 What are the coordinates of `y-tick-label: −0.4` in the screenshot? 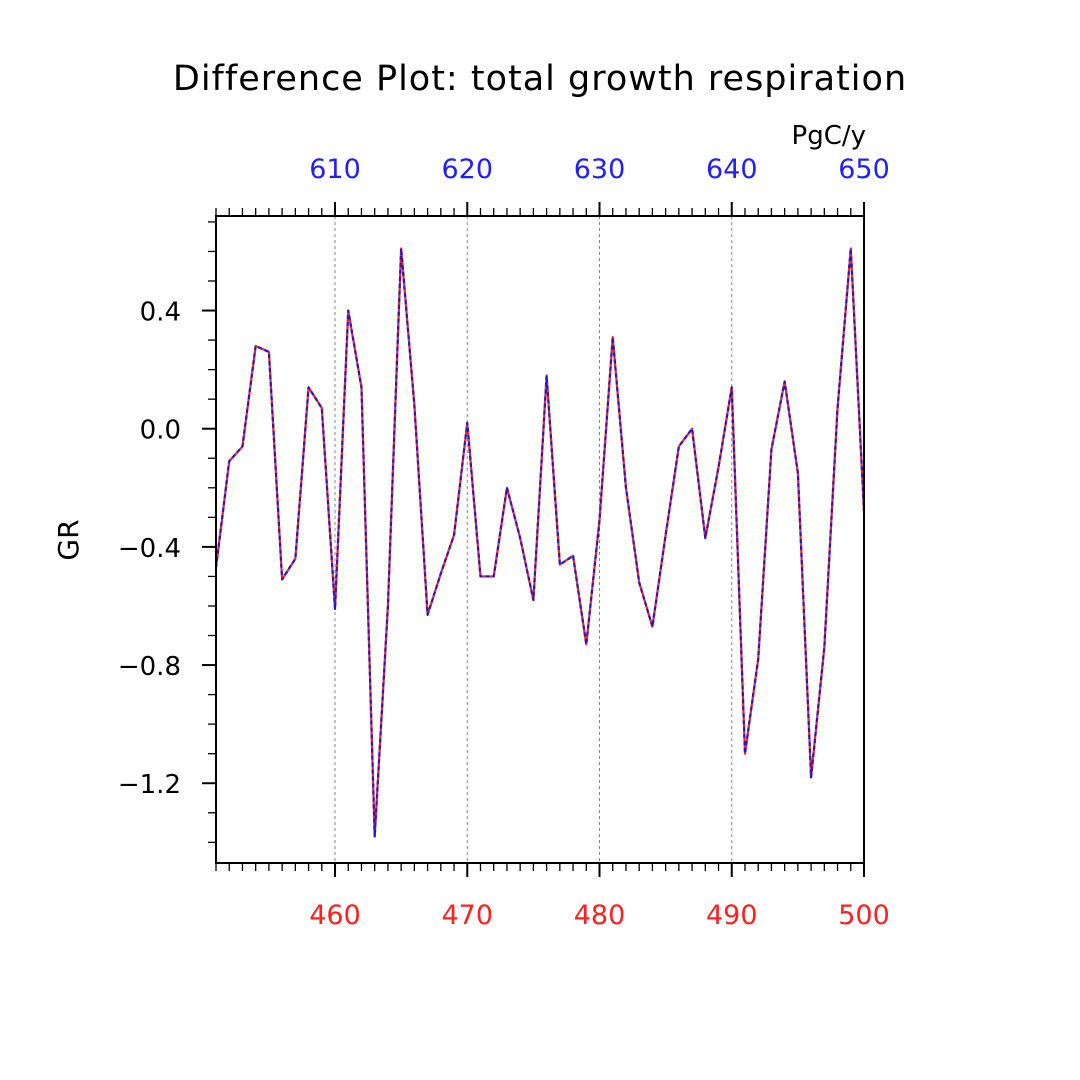 It's located at (149, 549).